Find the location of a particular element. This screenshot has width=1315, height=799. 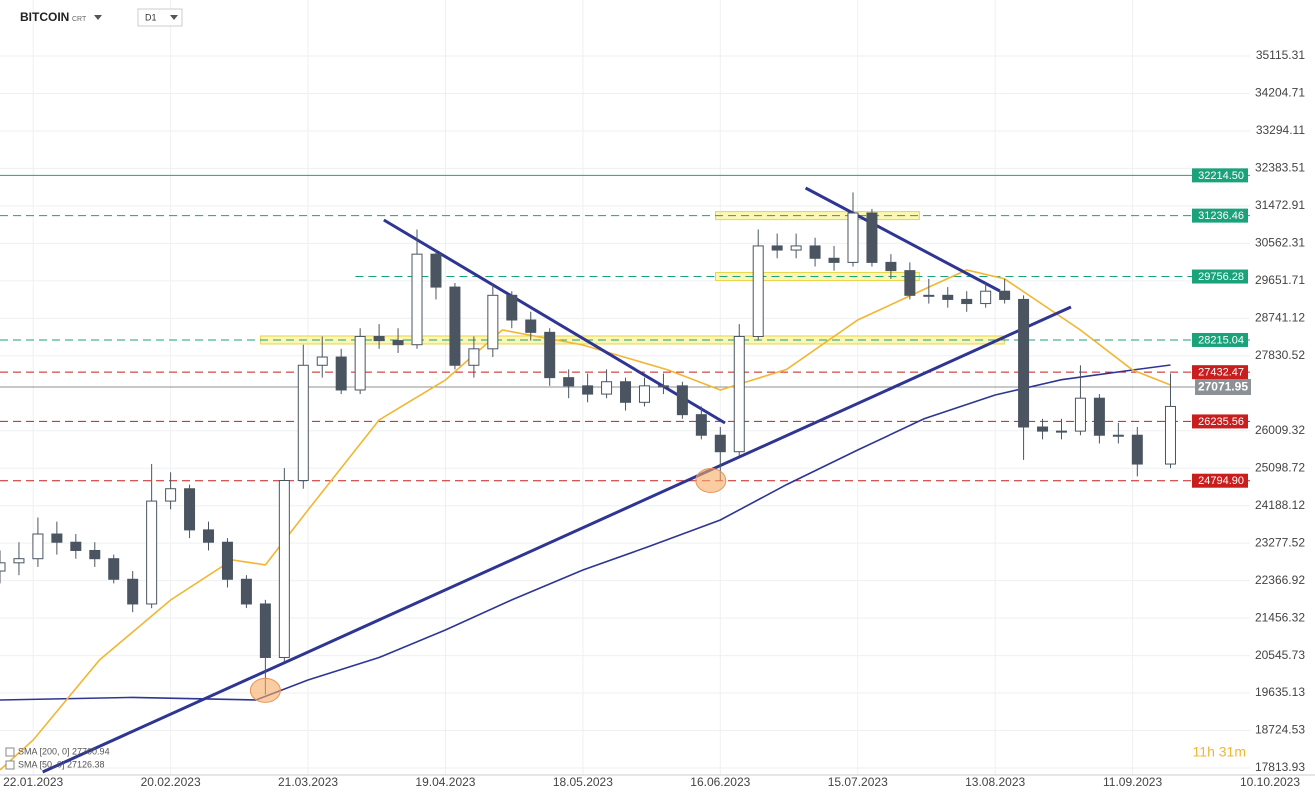

x-tick-label: 21.03.2023 is located at coordinates (308, 782).